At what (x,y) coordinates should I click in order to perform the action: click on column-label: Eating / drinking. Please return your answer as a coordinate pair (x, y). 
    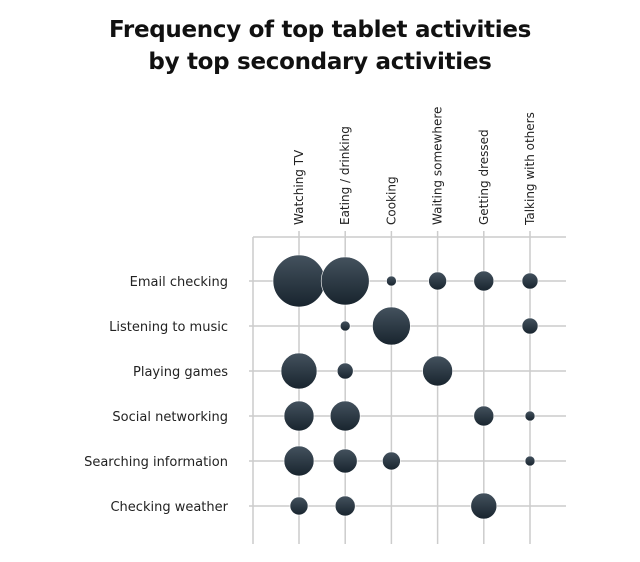
    Looking at the image, I should click on (345, 175).